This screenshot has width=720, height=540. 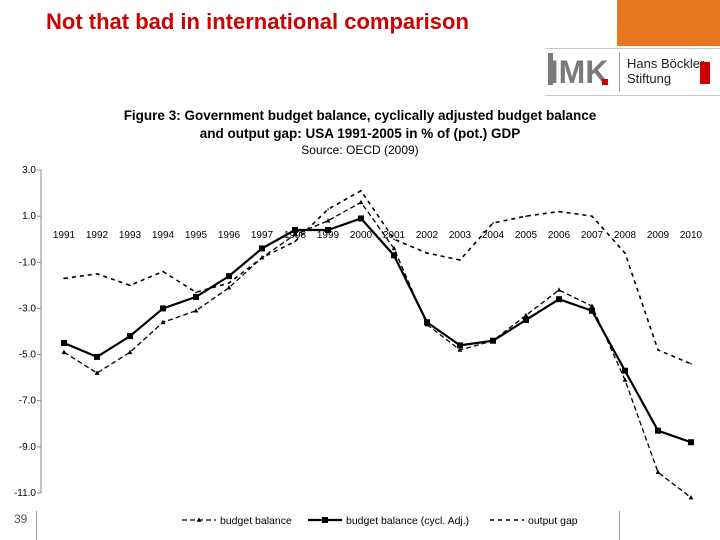 What do you see at coordinates (619, 525) in the screenshot?
I see `footer-rule-right` at bounding box center [619, 525].